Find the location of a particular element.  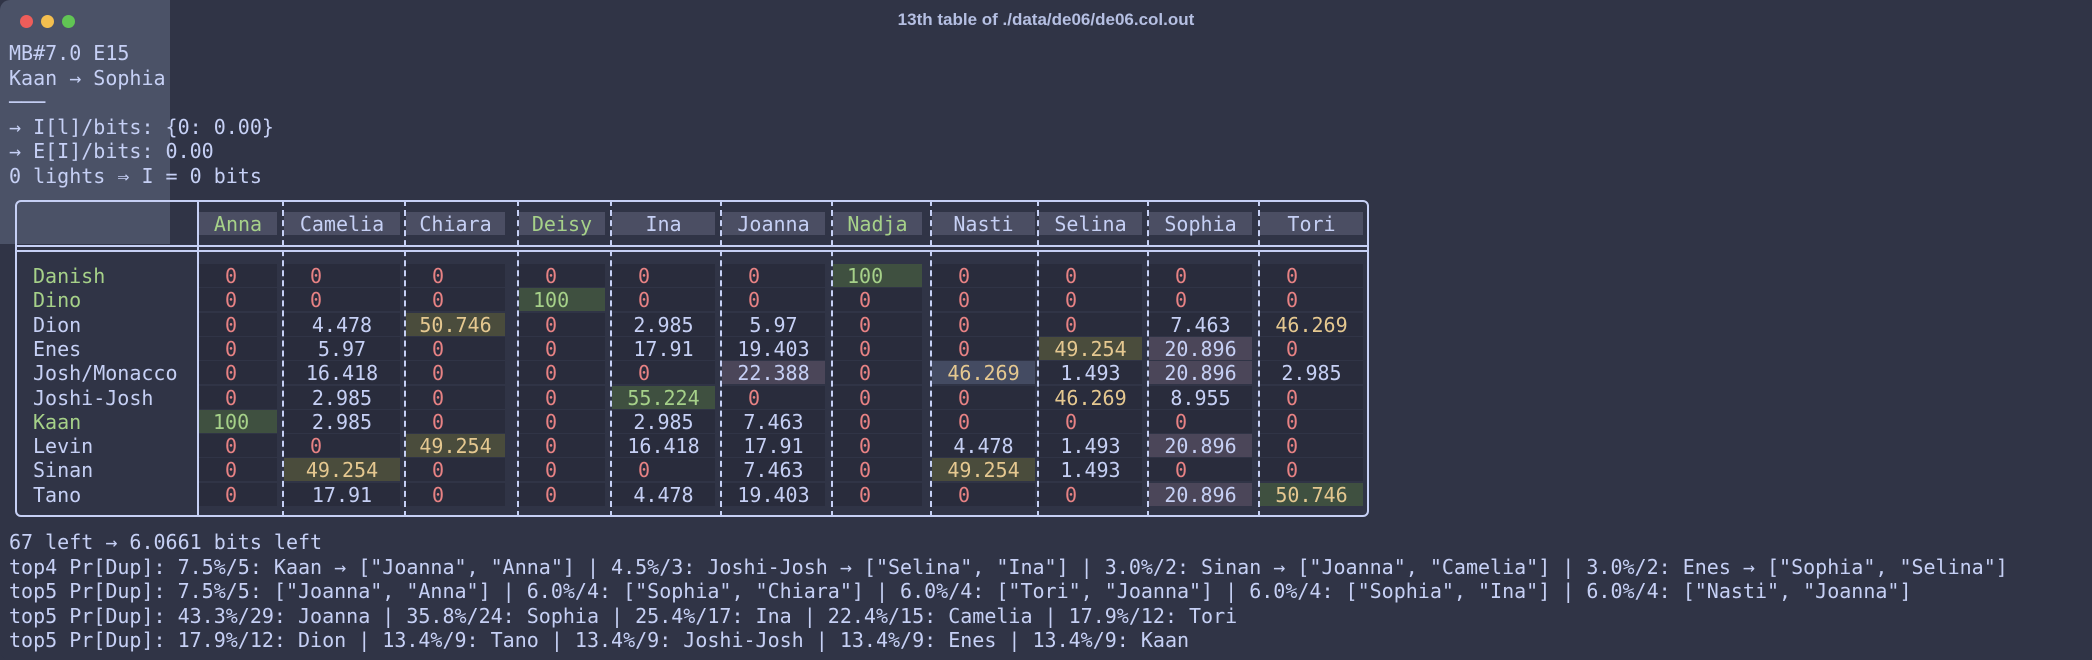

column-header-camelia: Camelia is located at coordinates (342, 224).